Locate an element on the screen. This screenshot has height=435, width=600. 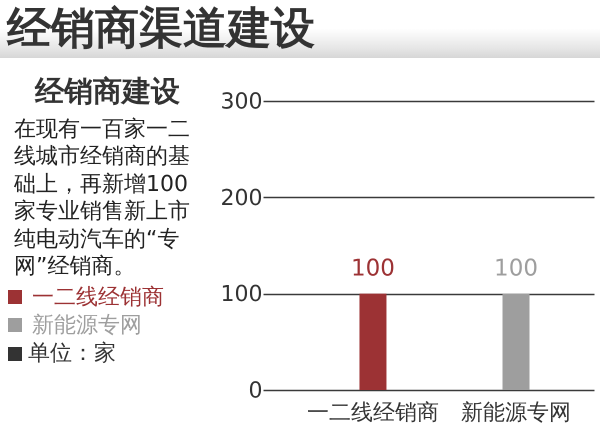
legend-label: 一二线经销商 is located at coordinates (98, 297).